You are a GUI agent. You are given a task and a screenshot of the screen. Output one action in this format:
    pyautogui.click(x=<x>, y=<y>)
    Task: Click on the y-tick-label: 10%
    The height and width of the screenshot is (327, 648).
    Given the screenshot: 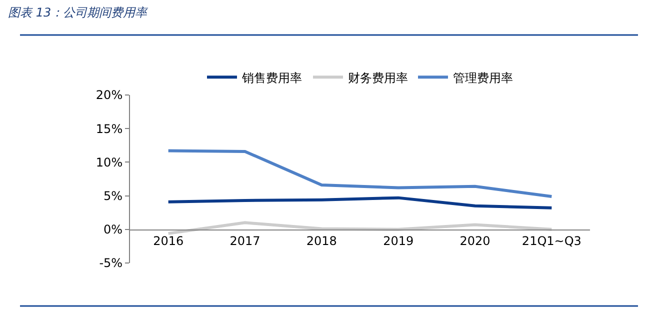 What is the action you would take?
    pyautogui.click(x=109, y=162)
    